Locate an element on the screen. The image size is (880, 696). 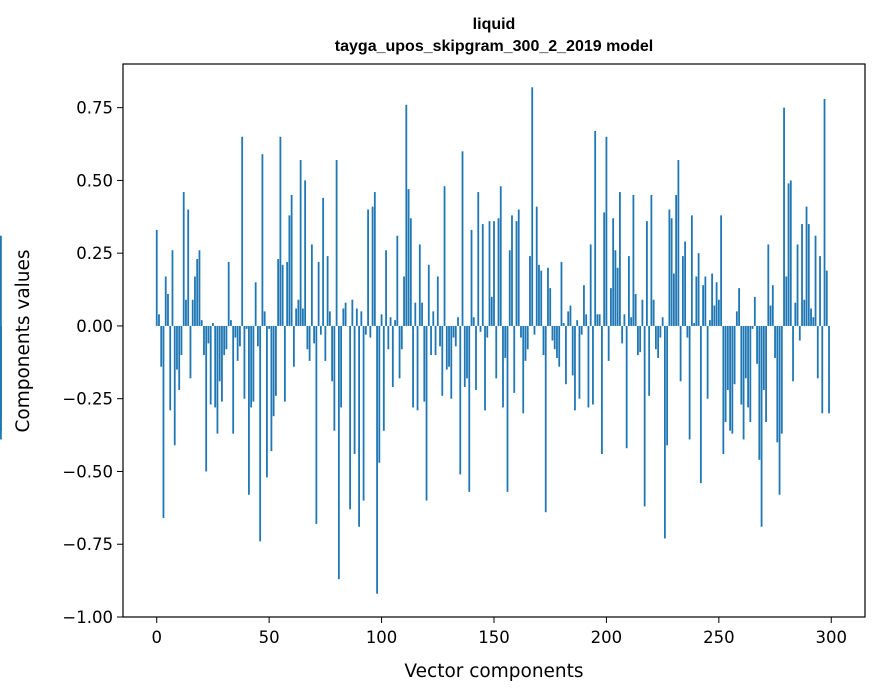
chart-title: liquid is located at coordinates (494, 24).